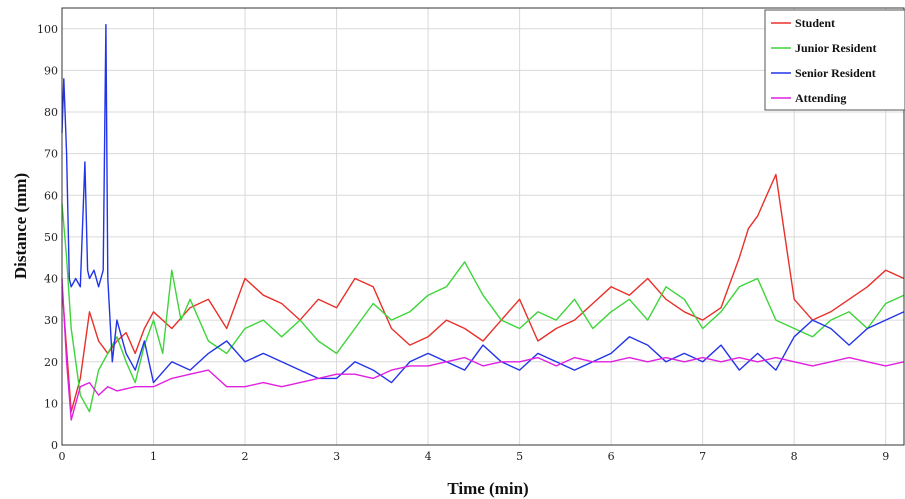 The width and height of the screenshot is (905, 499). Describe the element at coordinates (51, 154) in the screenshot. I see `y-tick-label: 70` at that location.